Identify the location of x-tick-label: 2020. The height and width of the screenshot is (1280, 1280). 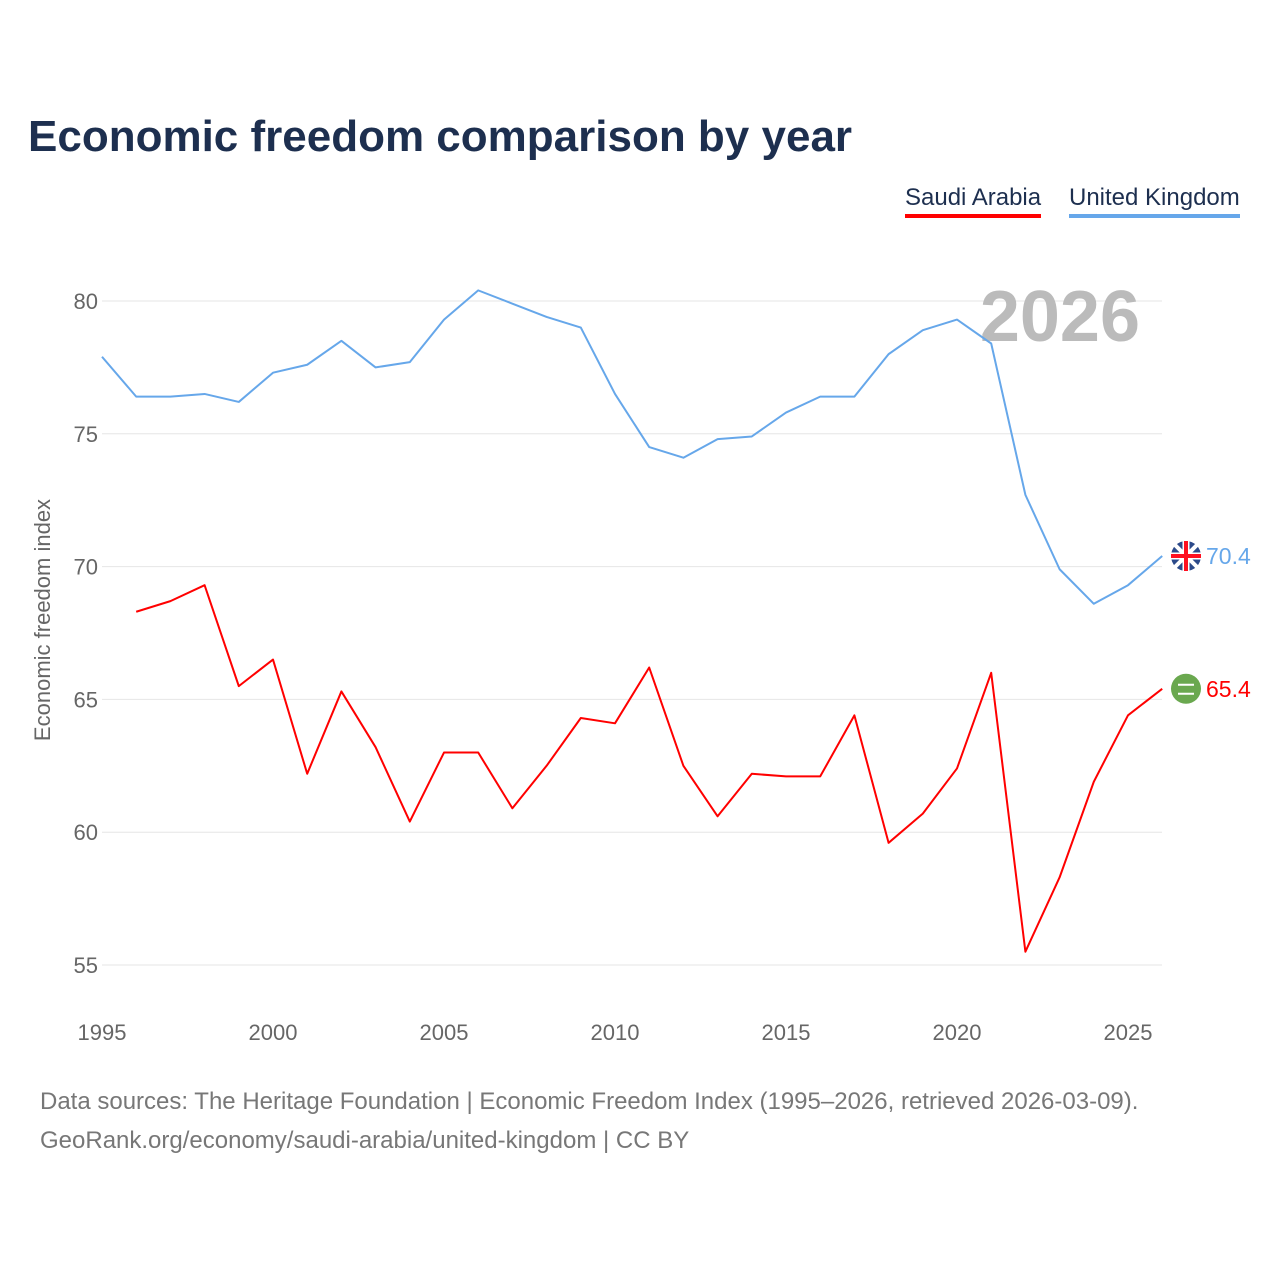
(957, 1032).